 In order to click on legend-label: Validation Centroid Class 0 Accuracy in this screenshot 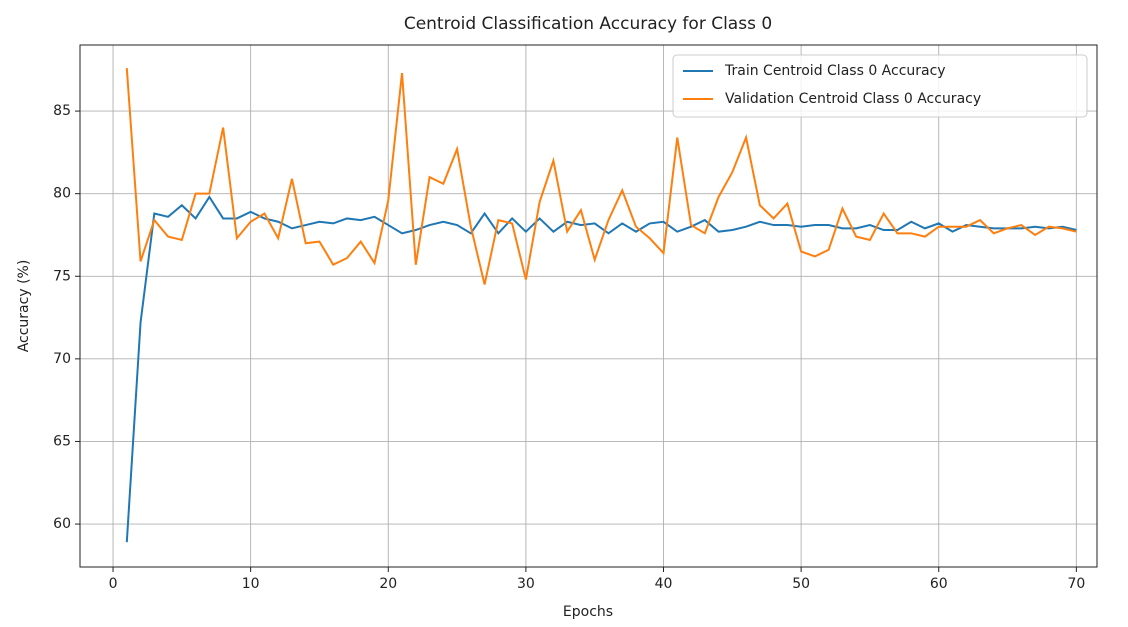, I will do `click(853, 99)`.